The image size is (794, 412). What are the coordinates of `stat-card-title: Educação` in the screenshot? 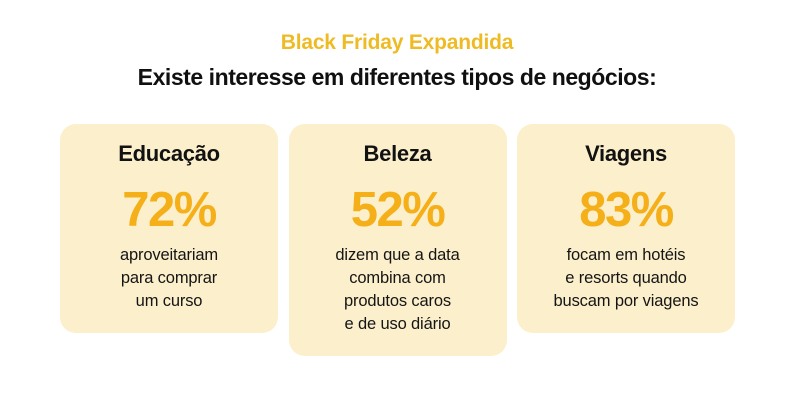 It's located at (169, 153).